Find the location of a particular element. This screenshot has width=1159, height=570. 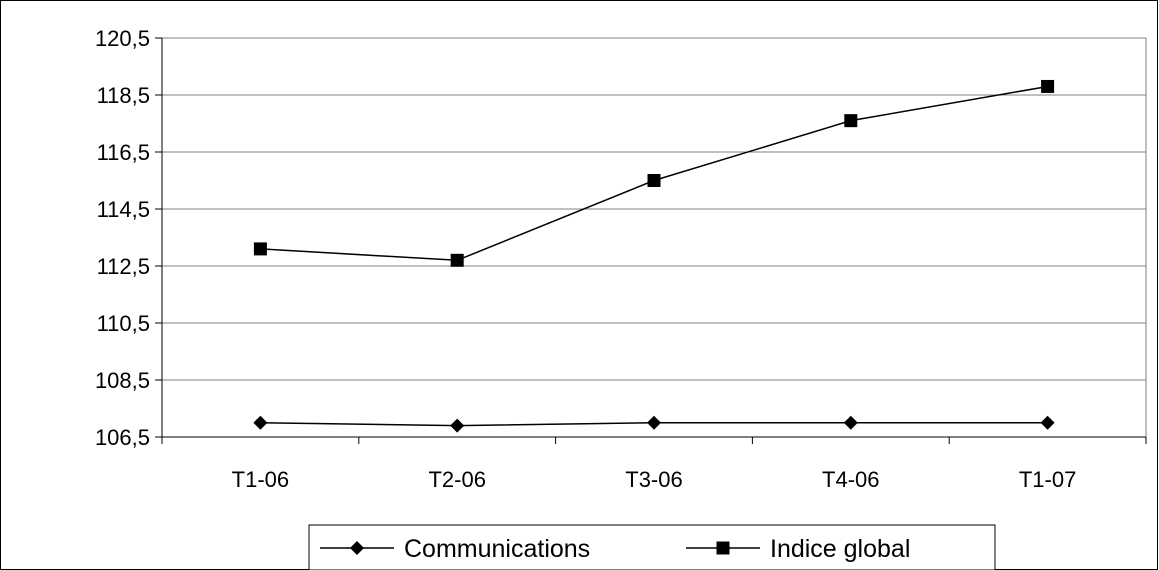

x-tick-label: T4-06 is located at coordinates (850, 479).